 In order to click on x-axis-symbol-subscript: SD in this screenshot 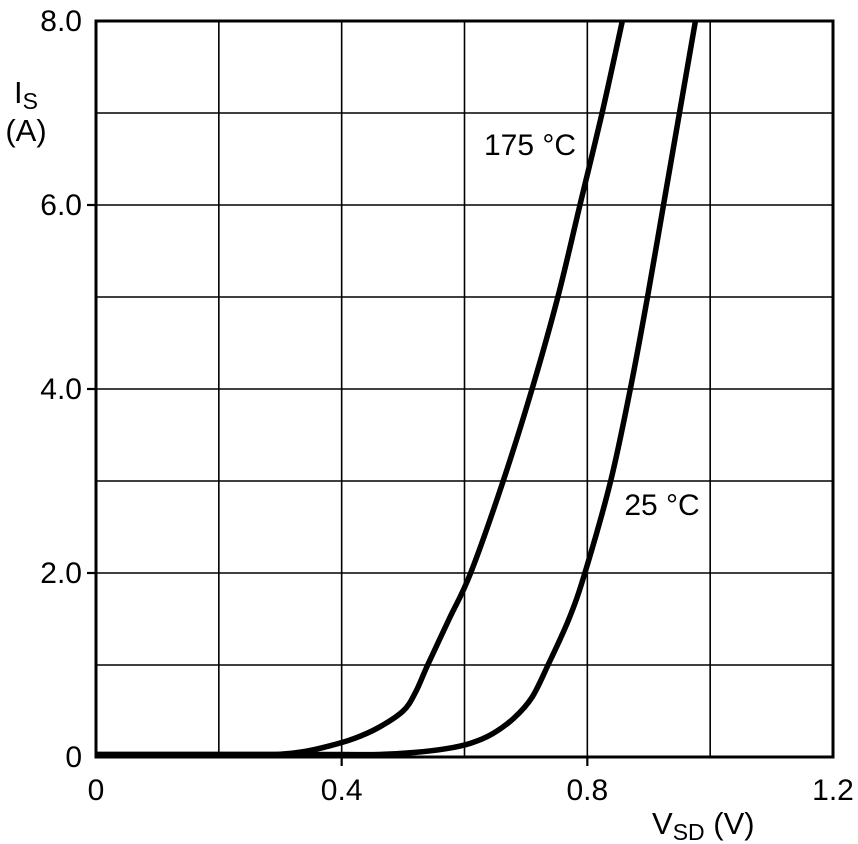, I will do `click(688, 831)`.